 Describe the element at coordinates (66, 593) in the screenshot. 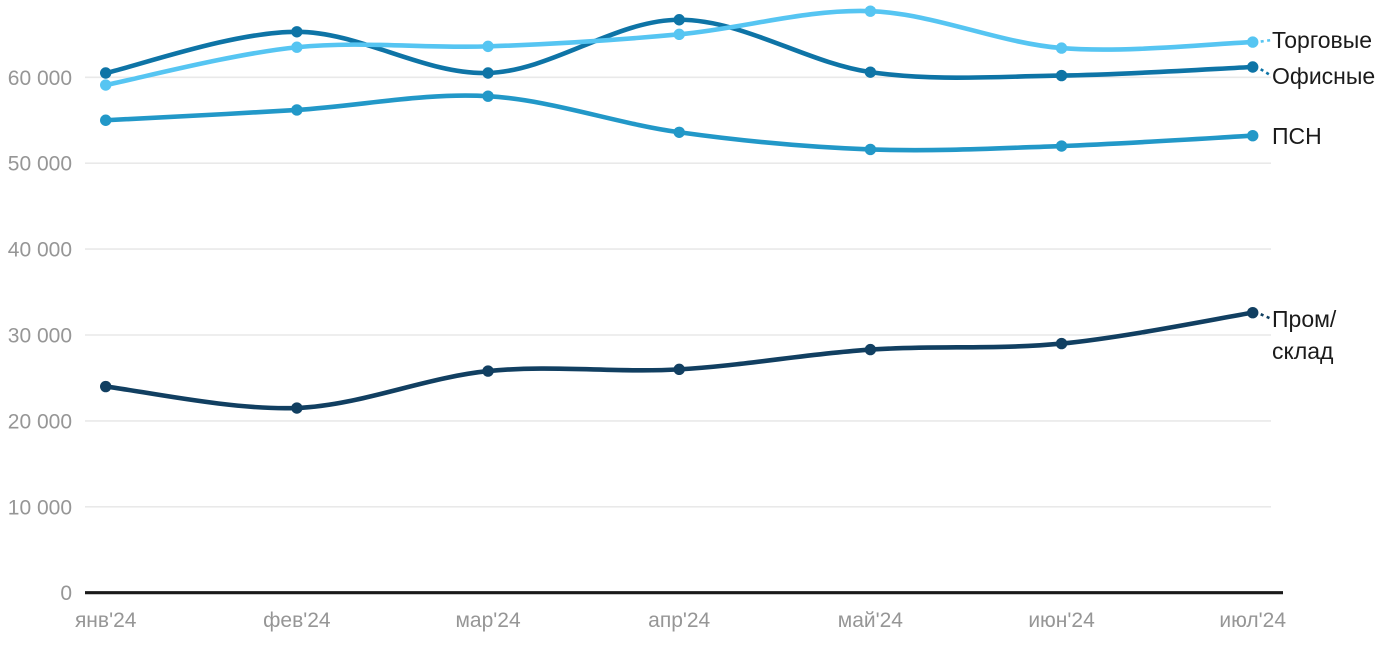

I see `y-tick-label: 0` at that location.